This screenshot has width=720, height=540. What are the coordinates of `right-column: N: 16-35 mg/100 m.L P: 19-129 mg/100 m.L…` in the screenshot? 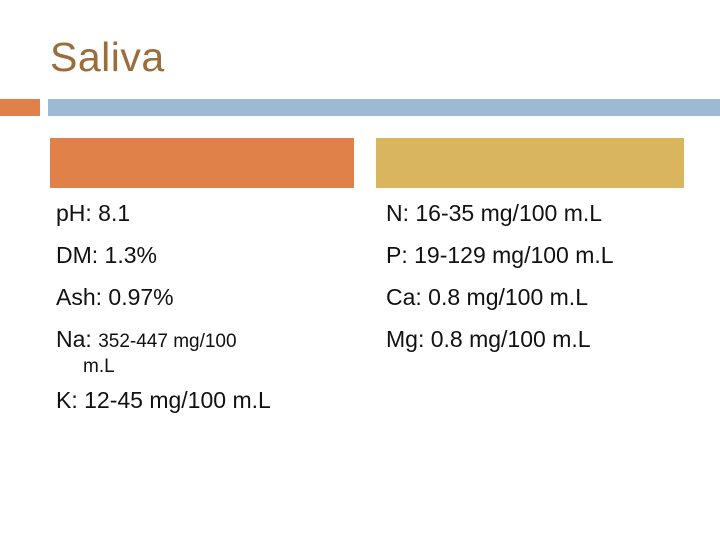 It's located at (546, 283).